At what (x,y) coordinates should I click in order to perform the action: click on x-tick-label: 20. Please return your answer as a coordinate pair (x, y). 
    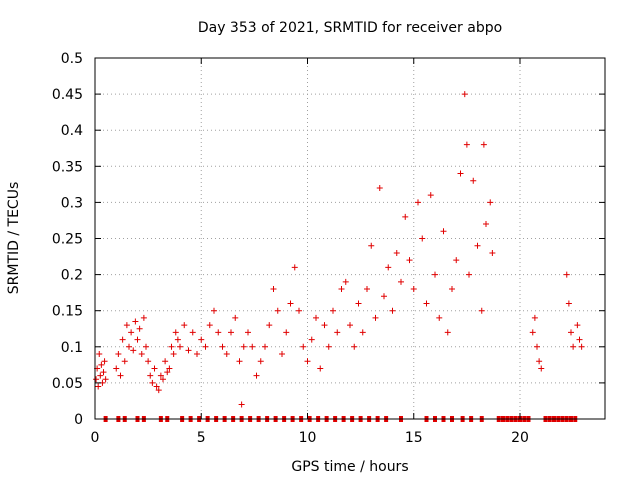
    Looking at the image, I should click on (520, 438).